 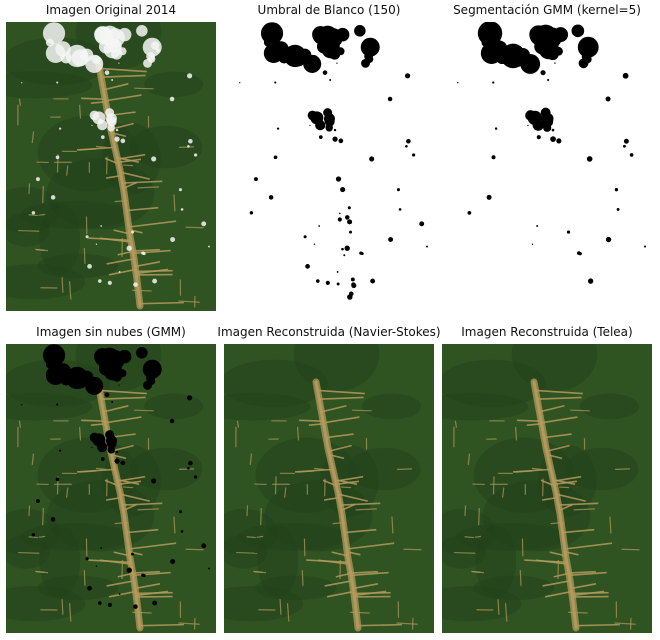 What do you see at coordinates (547, 332) in the screenshot?
I see `panel-title: Imagen Reconstruida (Telea)` at bounding box center [547, 332].